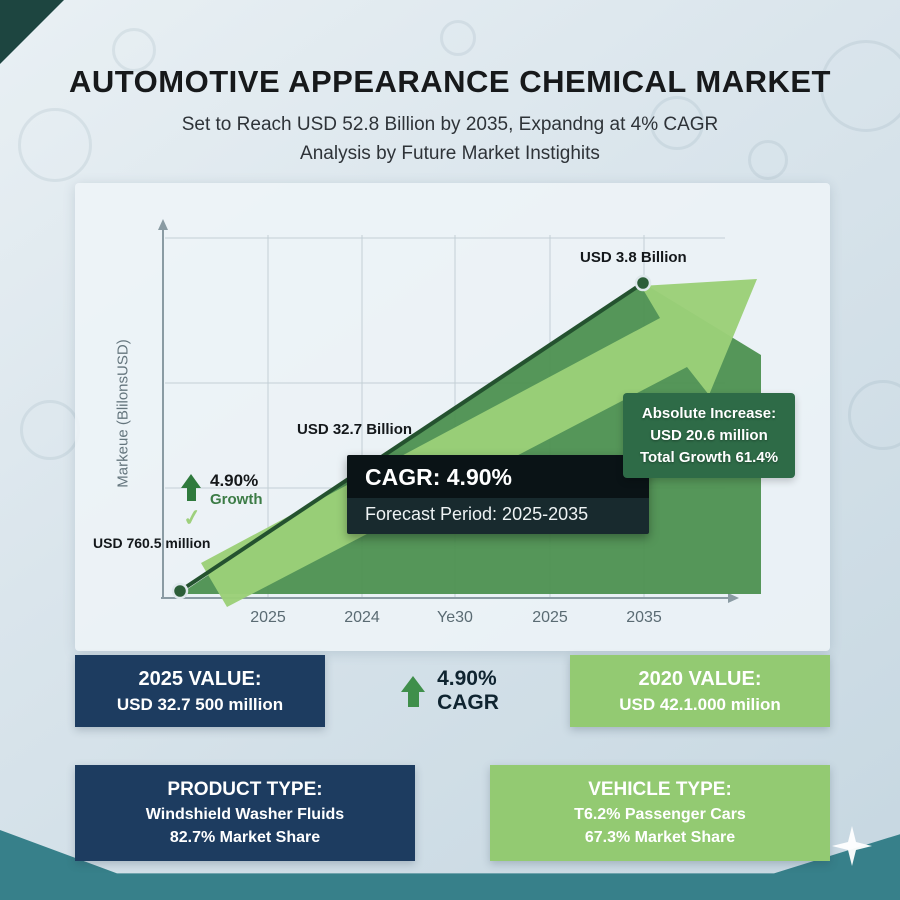 The width and height of the screenshot is (900, 900). I want to click on vehicle-type-line1: T6.2% Passenger Cars, so click(660, 814).